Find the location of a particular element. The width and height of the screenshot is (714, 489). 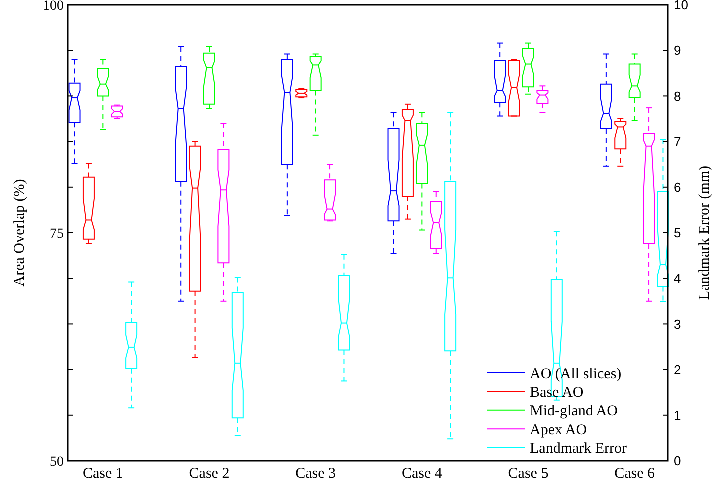

y2-tick-label: 8 is located at coordinates (678, 96).